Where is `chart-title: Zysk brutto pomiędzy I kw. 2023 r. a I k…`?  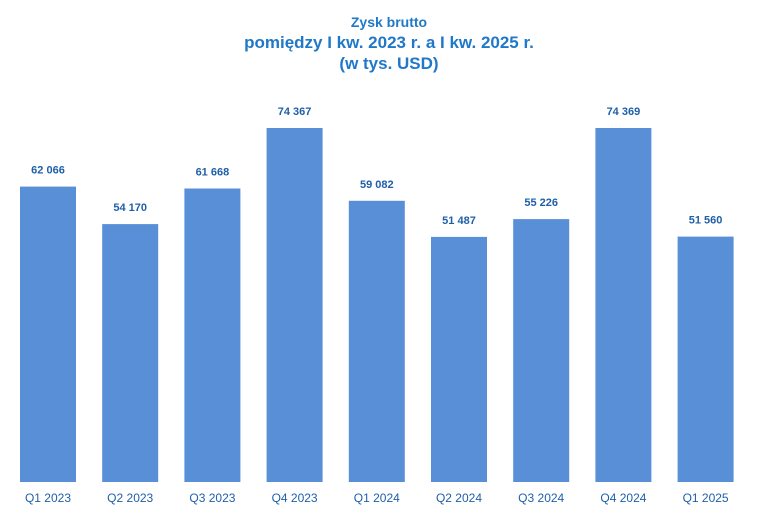 chart-title: Zysk brutto pomiędzy I kw. 2023 r. a I k… is located at coordinates (389, 44).